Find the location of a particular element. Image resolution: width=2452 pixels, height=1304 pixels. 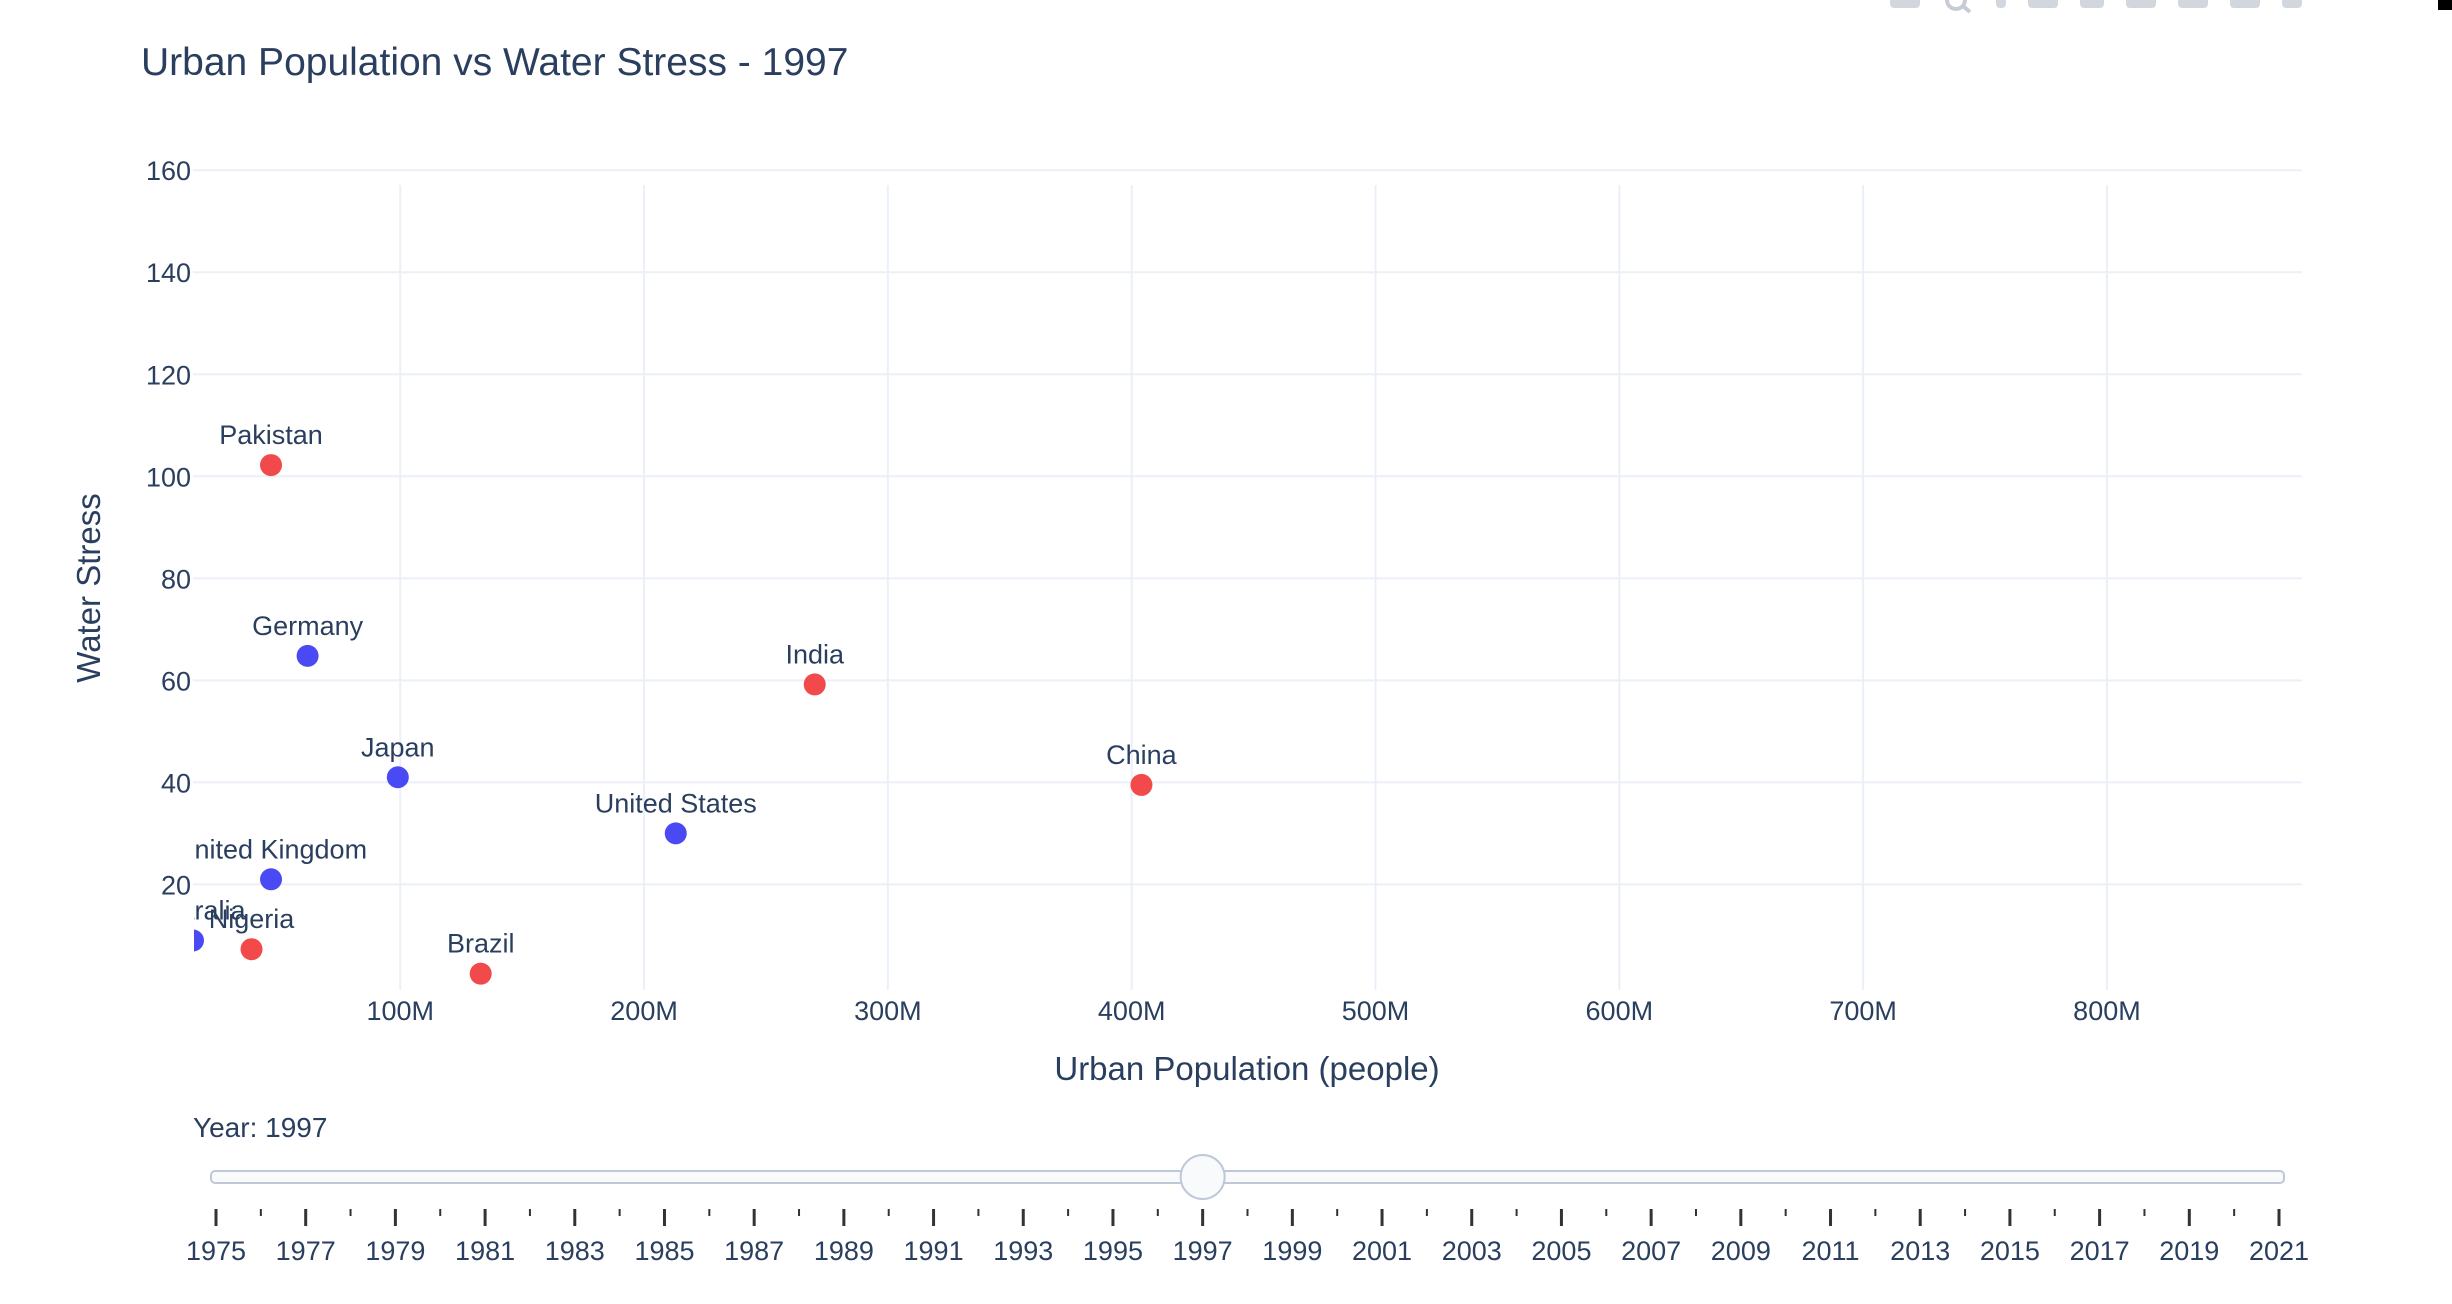

reset-axes-icon is located at coordinates (2292, 4).